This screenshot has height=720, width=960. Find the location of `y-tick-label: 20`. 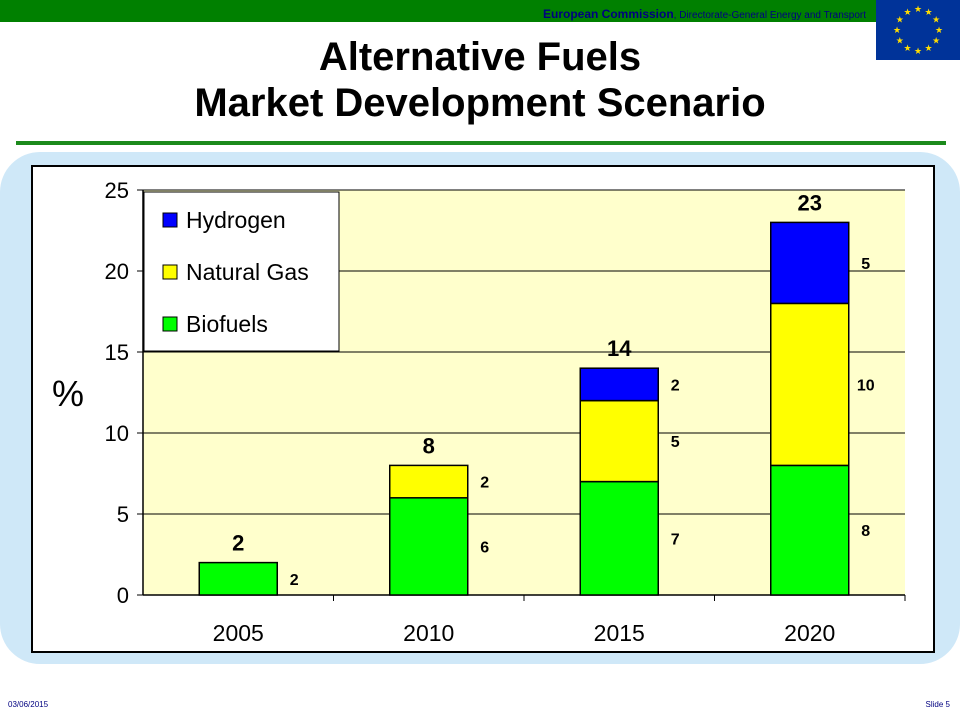

y-tick-label: 20 is located at coordinates (117, 271).